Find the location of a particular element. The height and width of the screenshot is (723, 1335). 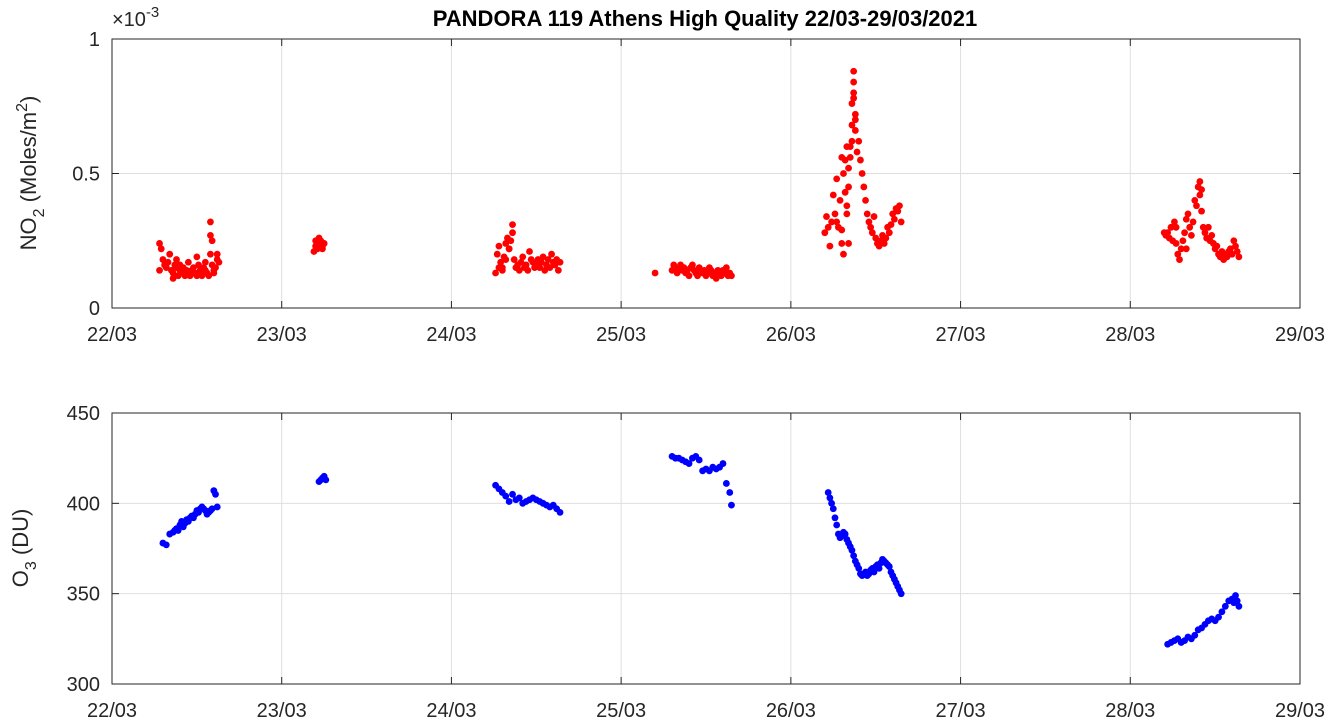

no2-y-tick-label: 1 is located at coordinates (94, 40).